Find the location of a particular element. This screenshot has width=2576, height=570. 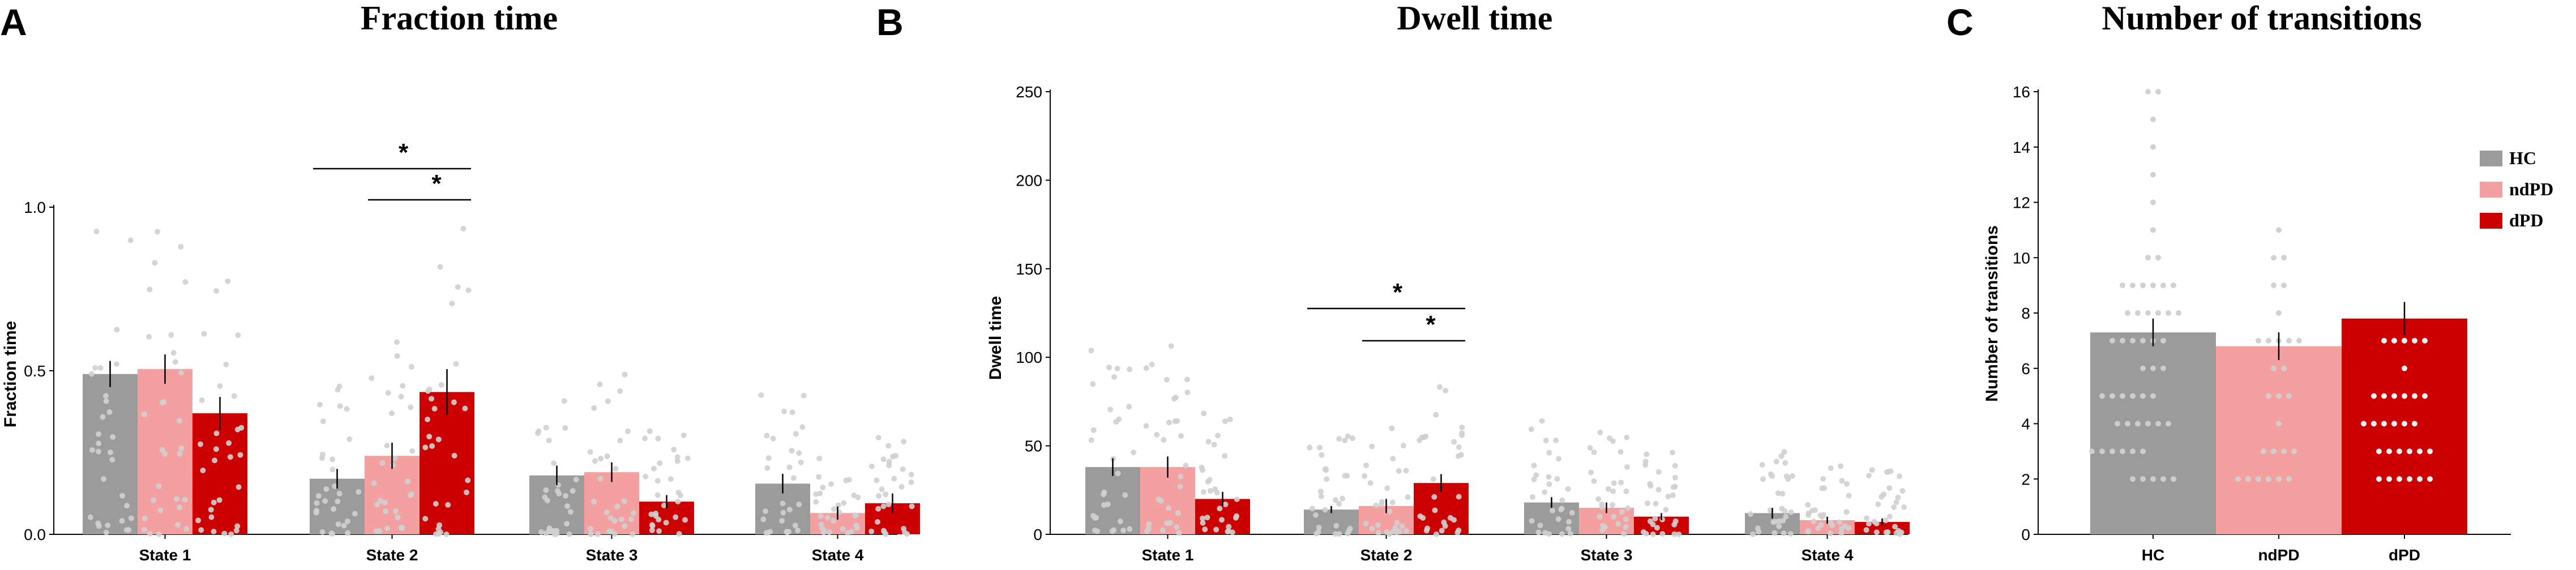

x-category-label: State 2 is located at coordinates (1386, 555).